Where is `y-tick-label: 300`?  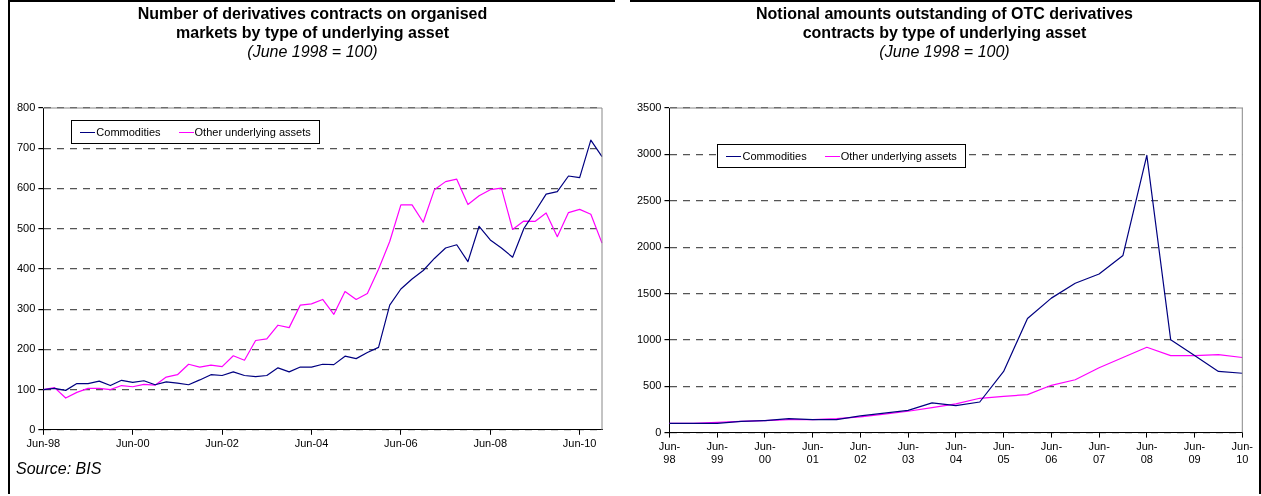
y-tick-label: 300 is located at coordinates (26, 308).